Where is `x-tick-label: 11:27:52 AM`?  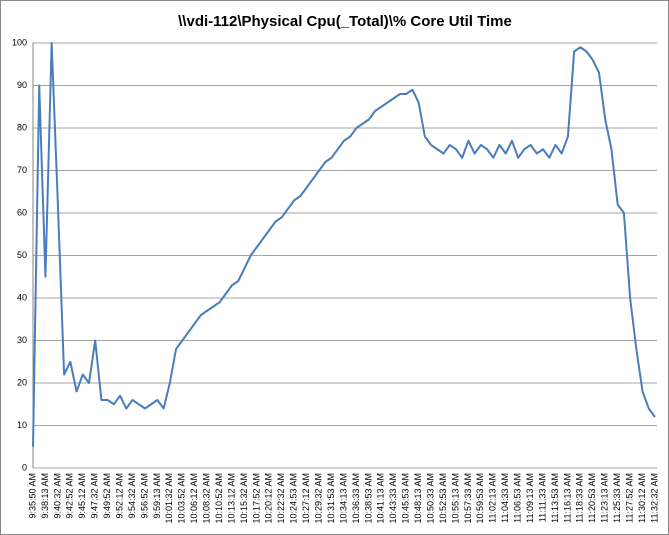 x-tick-label: 11:27:52 AM is located at coordinates (629, 498).